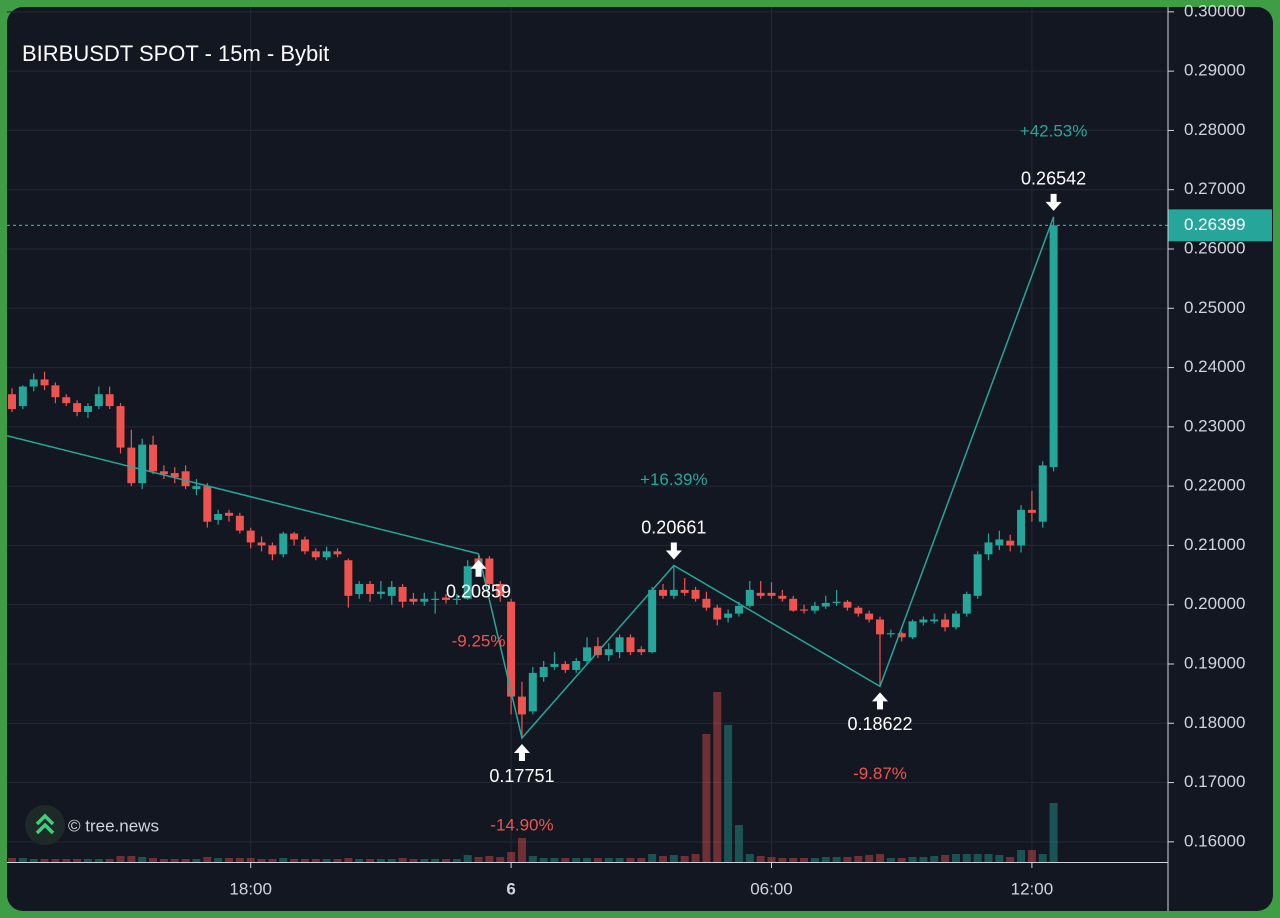 The image size is (1280, 918). What do you see at coordinates (1214, 129) in the screenshot?
I see `y-tick-label: 0.28000` at bounding box center [1214, 129].